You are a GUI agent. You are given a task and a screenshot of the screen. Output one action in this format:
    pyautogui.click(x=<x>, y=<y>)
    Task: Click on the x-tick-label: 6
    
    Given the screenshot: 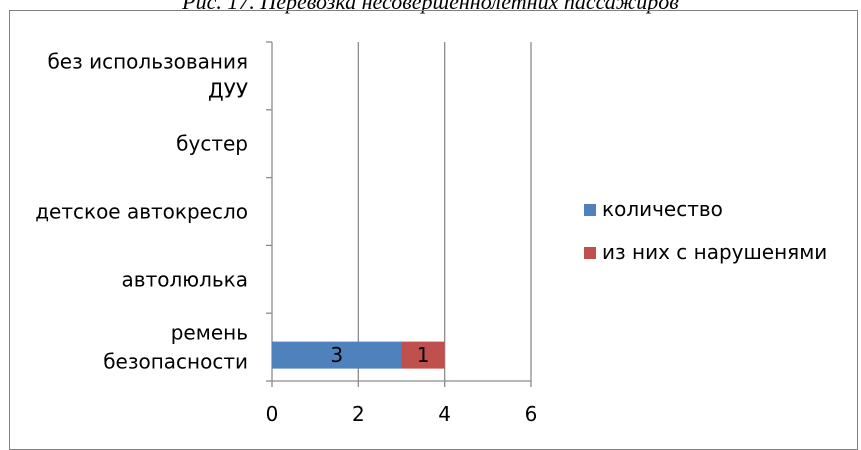 What is the action you would take?
    pyautogui.click(x=531, y=414)
    